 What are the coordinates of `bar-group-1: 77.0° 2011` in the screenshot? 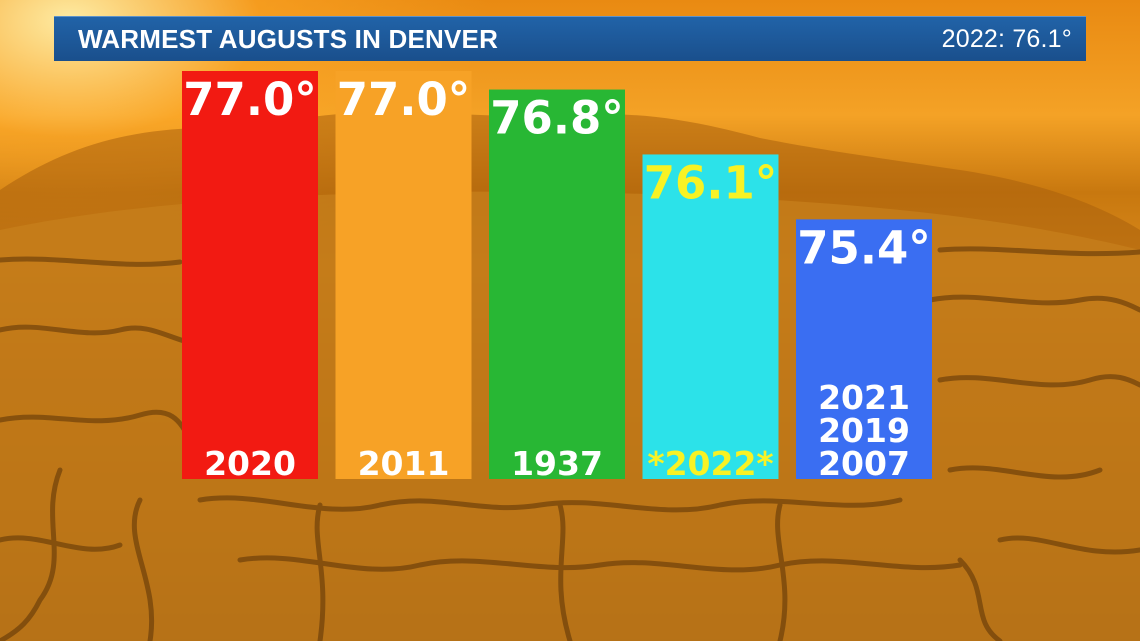 It's located at (403, 277).